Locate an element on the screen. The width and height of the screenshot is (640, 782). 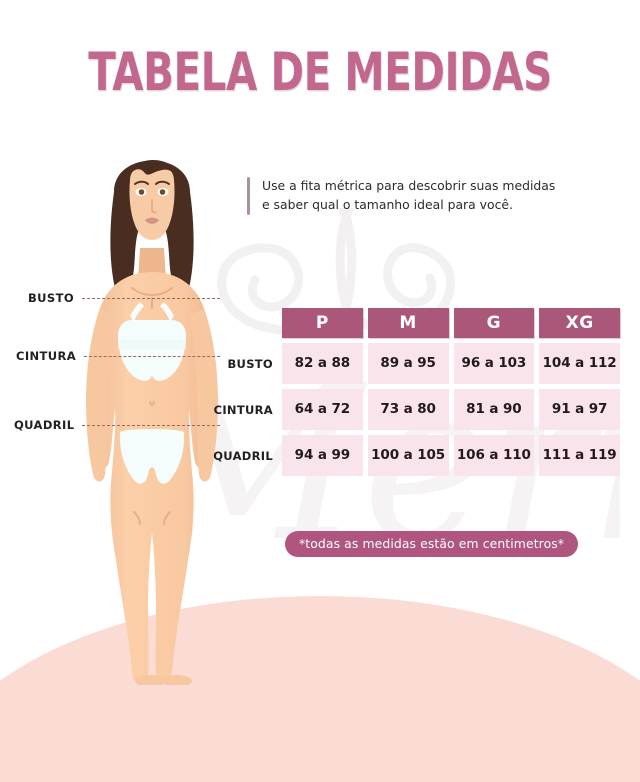
cell-busto-xg: 104 a 112 is located at coordinates (579, 363).